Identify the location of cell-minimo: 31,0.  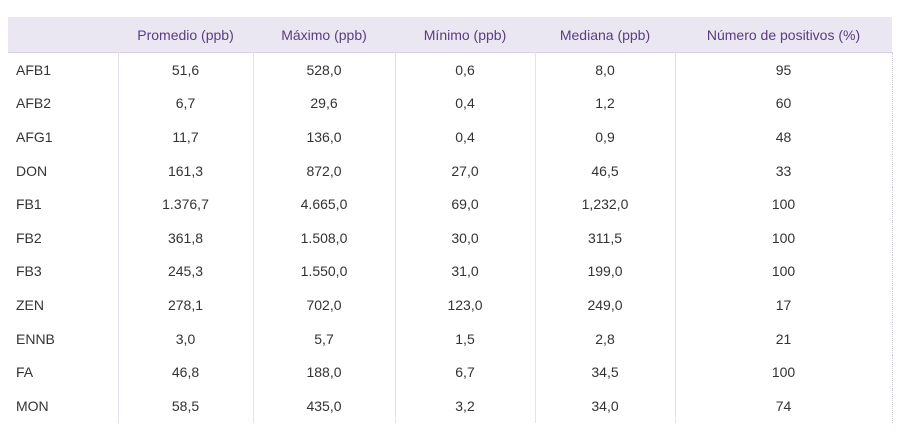
(464, 271).